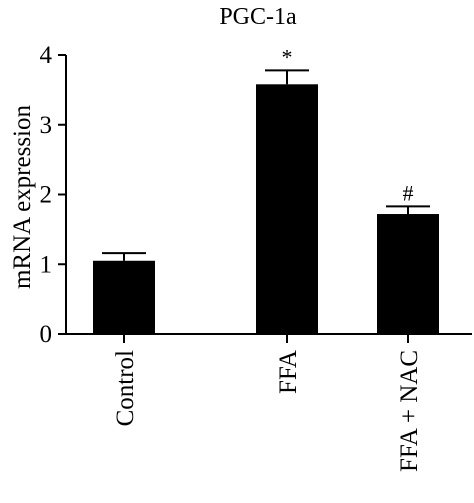 Image resolution: width=474 pixels, height=503 pixels. Describe the element at coordinates (125, 388) in the screenshot. I see `x-tick-label: Control` at that location.